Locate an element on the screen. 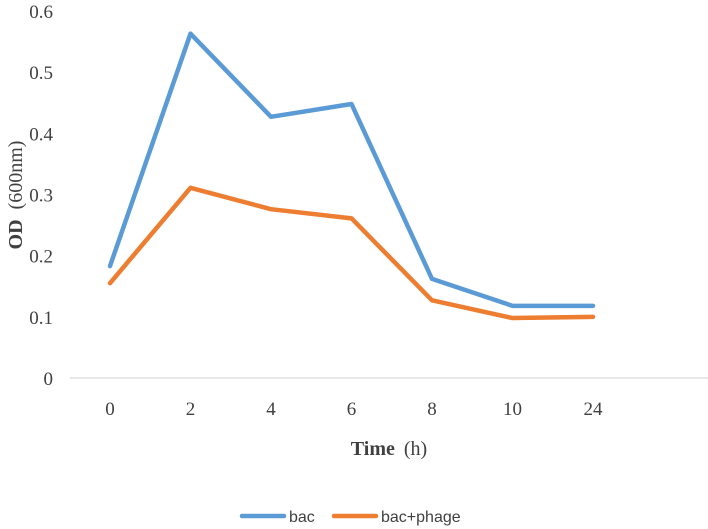 This screenshot has height=529, width=708. y-tick-label: 0.2 is located at coordinates (41, 257).